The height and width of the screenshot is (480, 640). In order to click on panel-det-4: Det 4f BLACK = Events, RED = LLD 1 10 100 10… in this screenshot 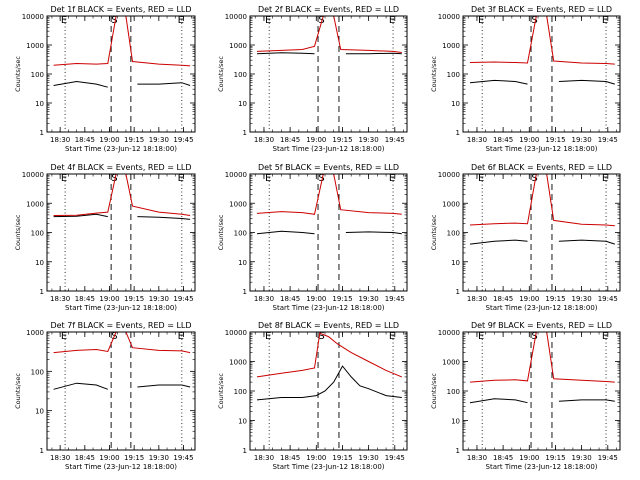, I will do `click(105, 237)`.